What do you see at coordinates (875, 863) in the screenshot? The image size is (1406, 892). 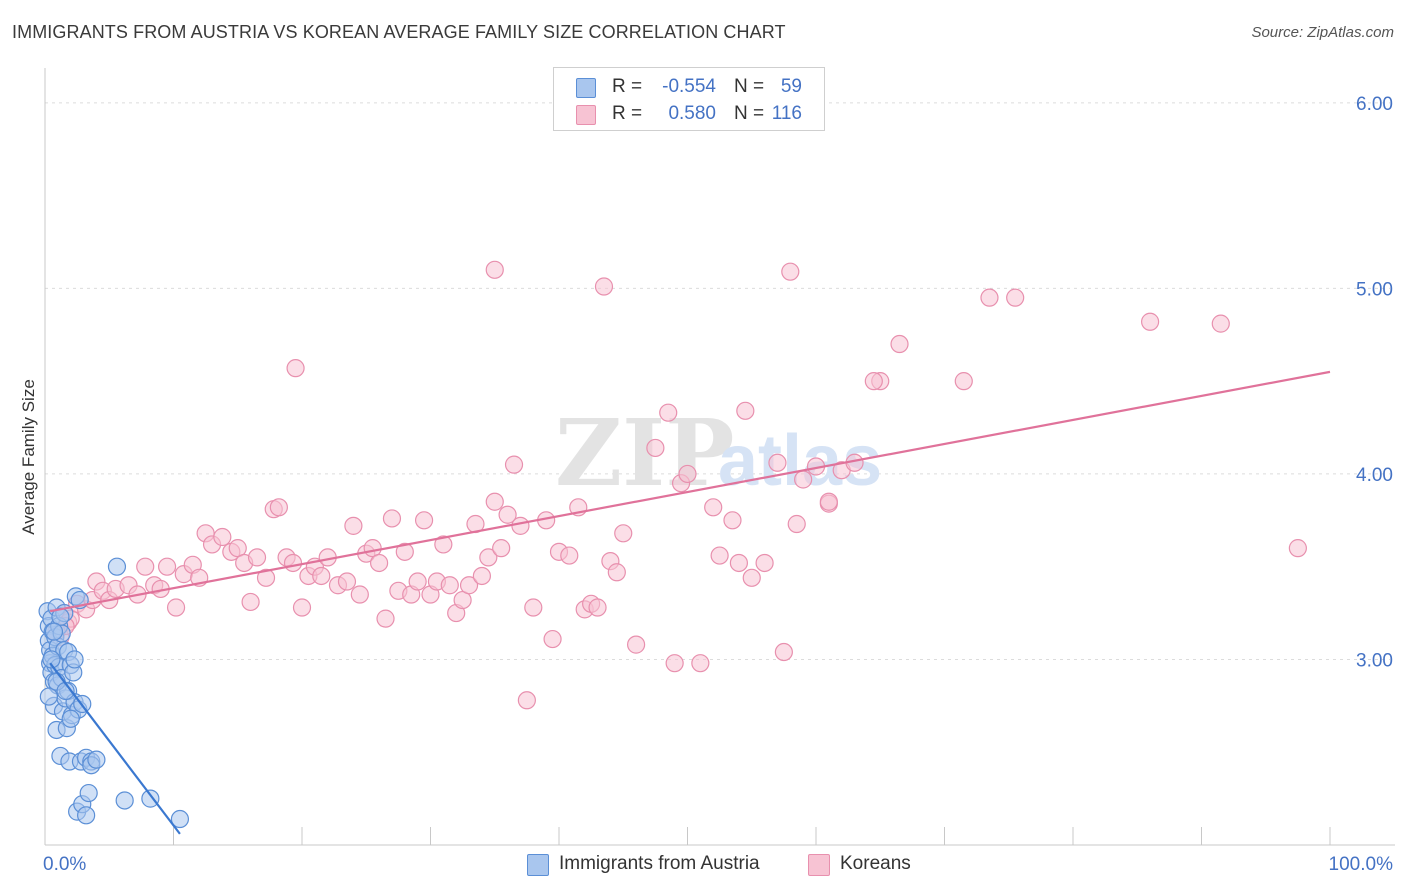 I see `legend-item-label: Koreans` at bounding box center [875, 863].